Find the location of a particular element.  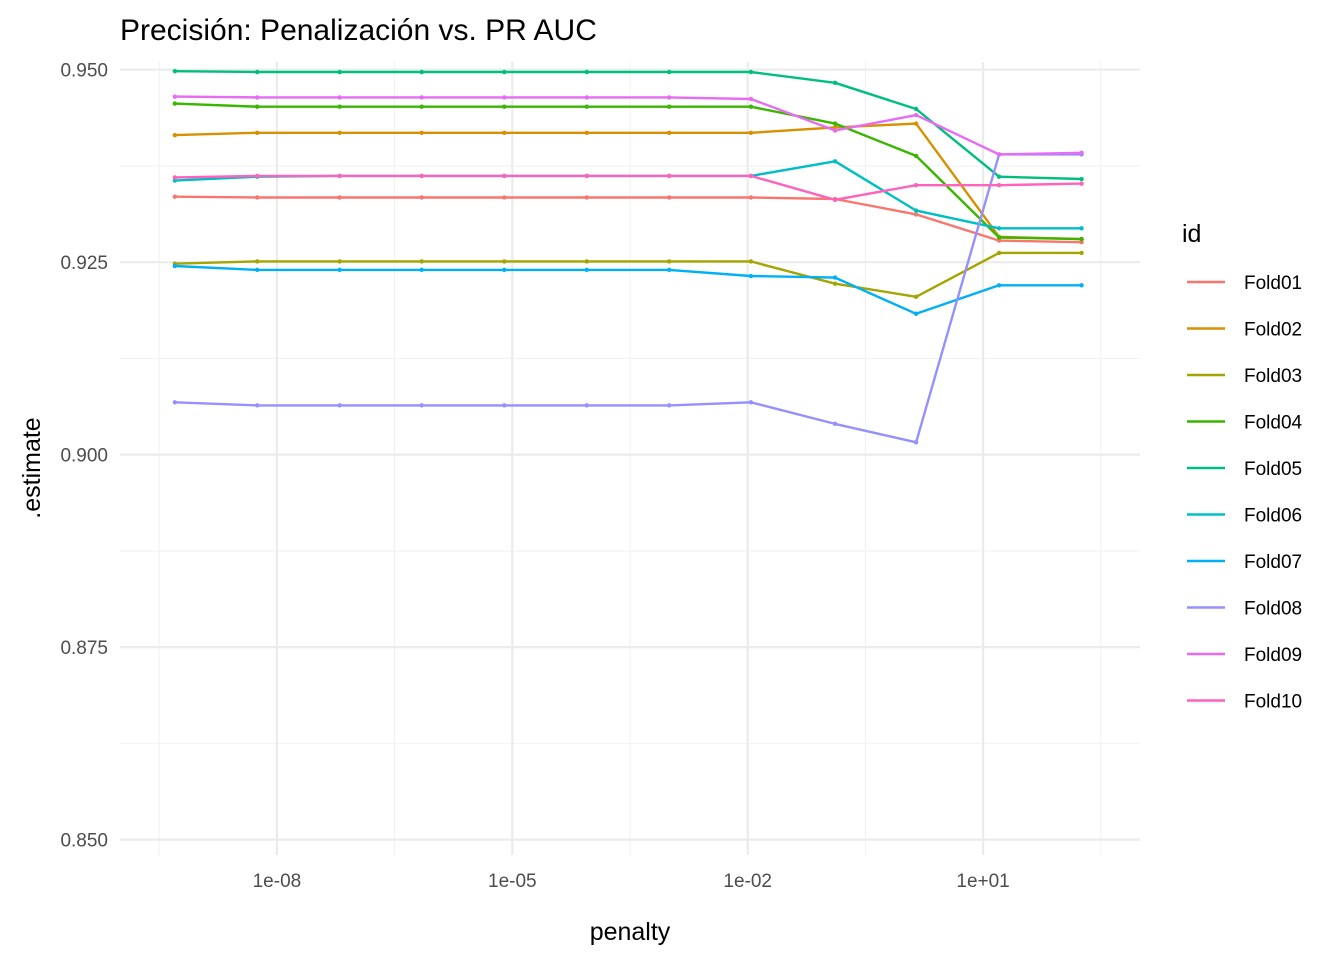

legend-label: Fold07 is located at coordinates (1273, 562).